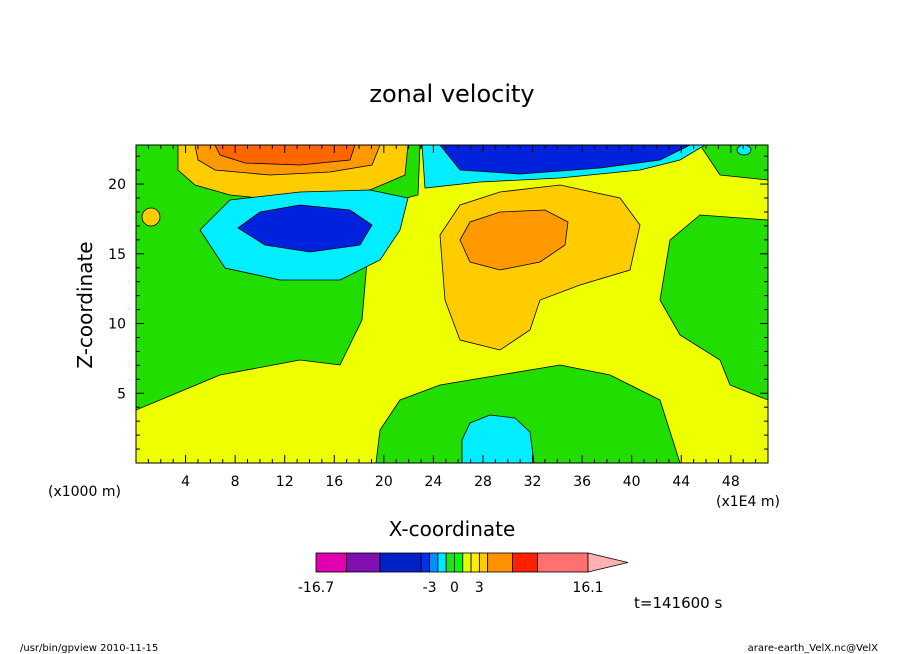 This screenshot has height=654, width=904. Describe the element at coordinates (713, 307) in the screenshot. I see `region-weak-negative-right` at that location.